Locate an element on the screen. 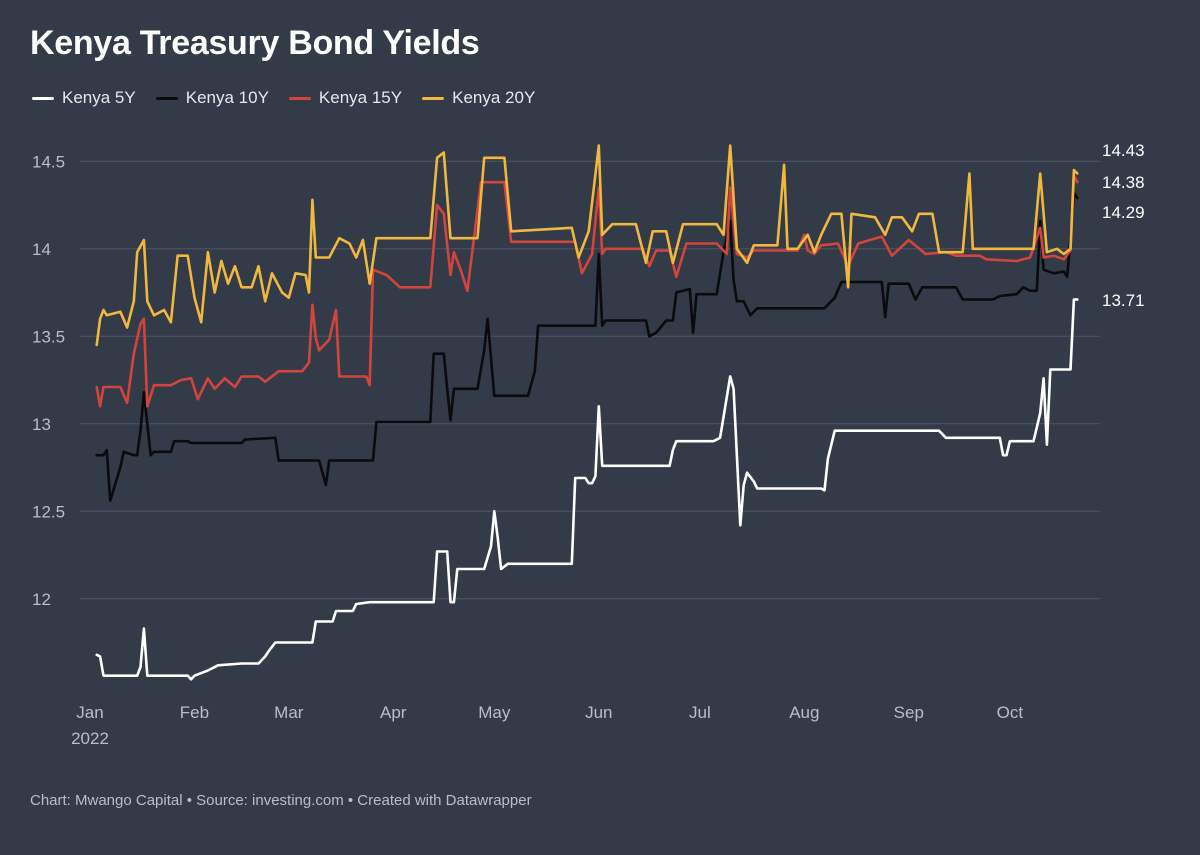 The image size is (1200, 855). y-tick-label: 14 is located at coordinates (41, 249).